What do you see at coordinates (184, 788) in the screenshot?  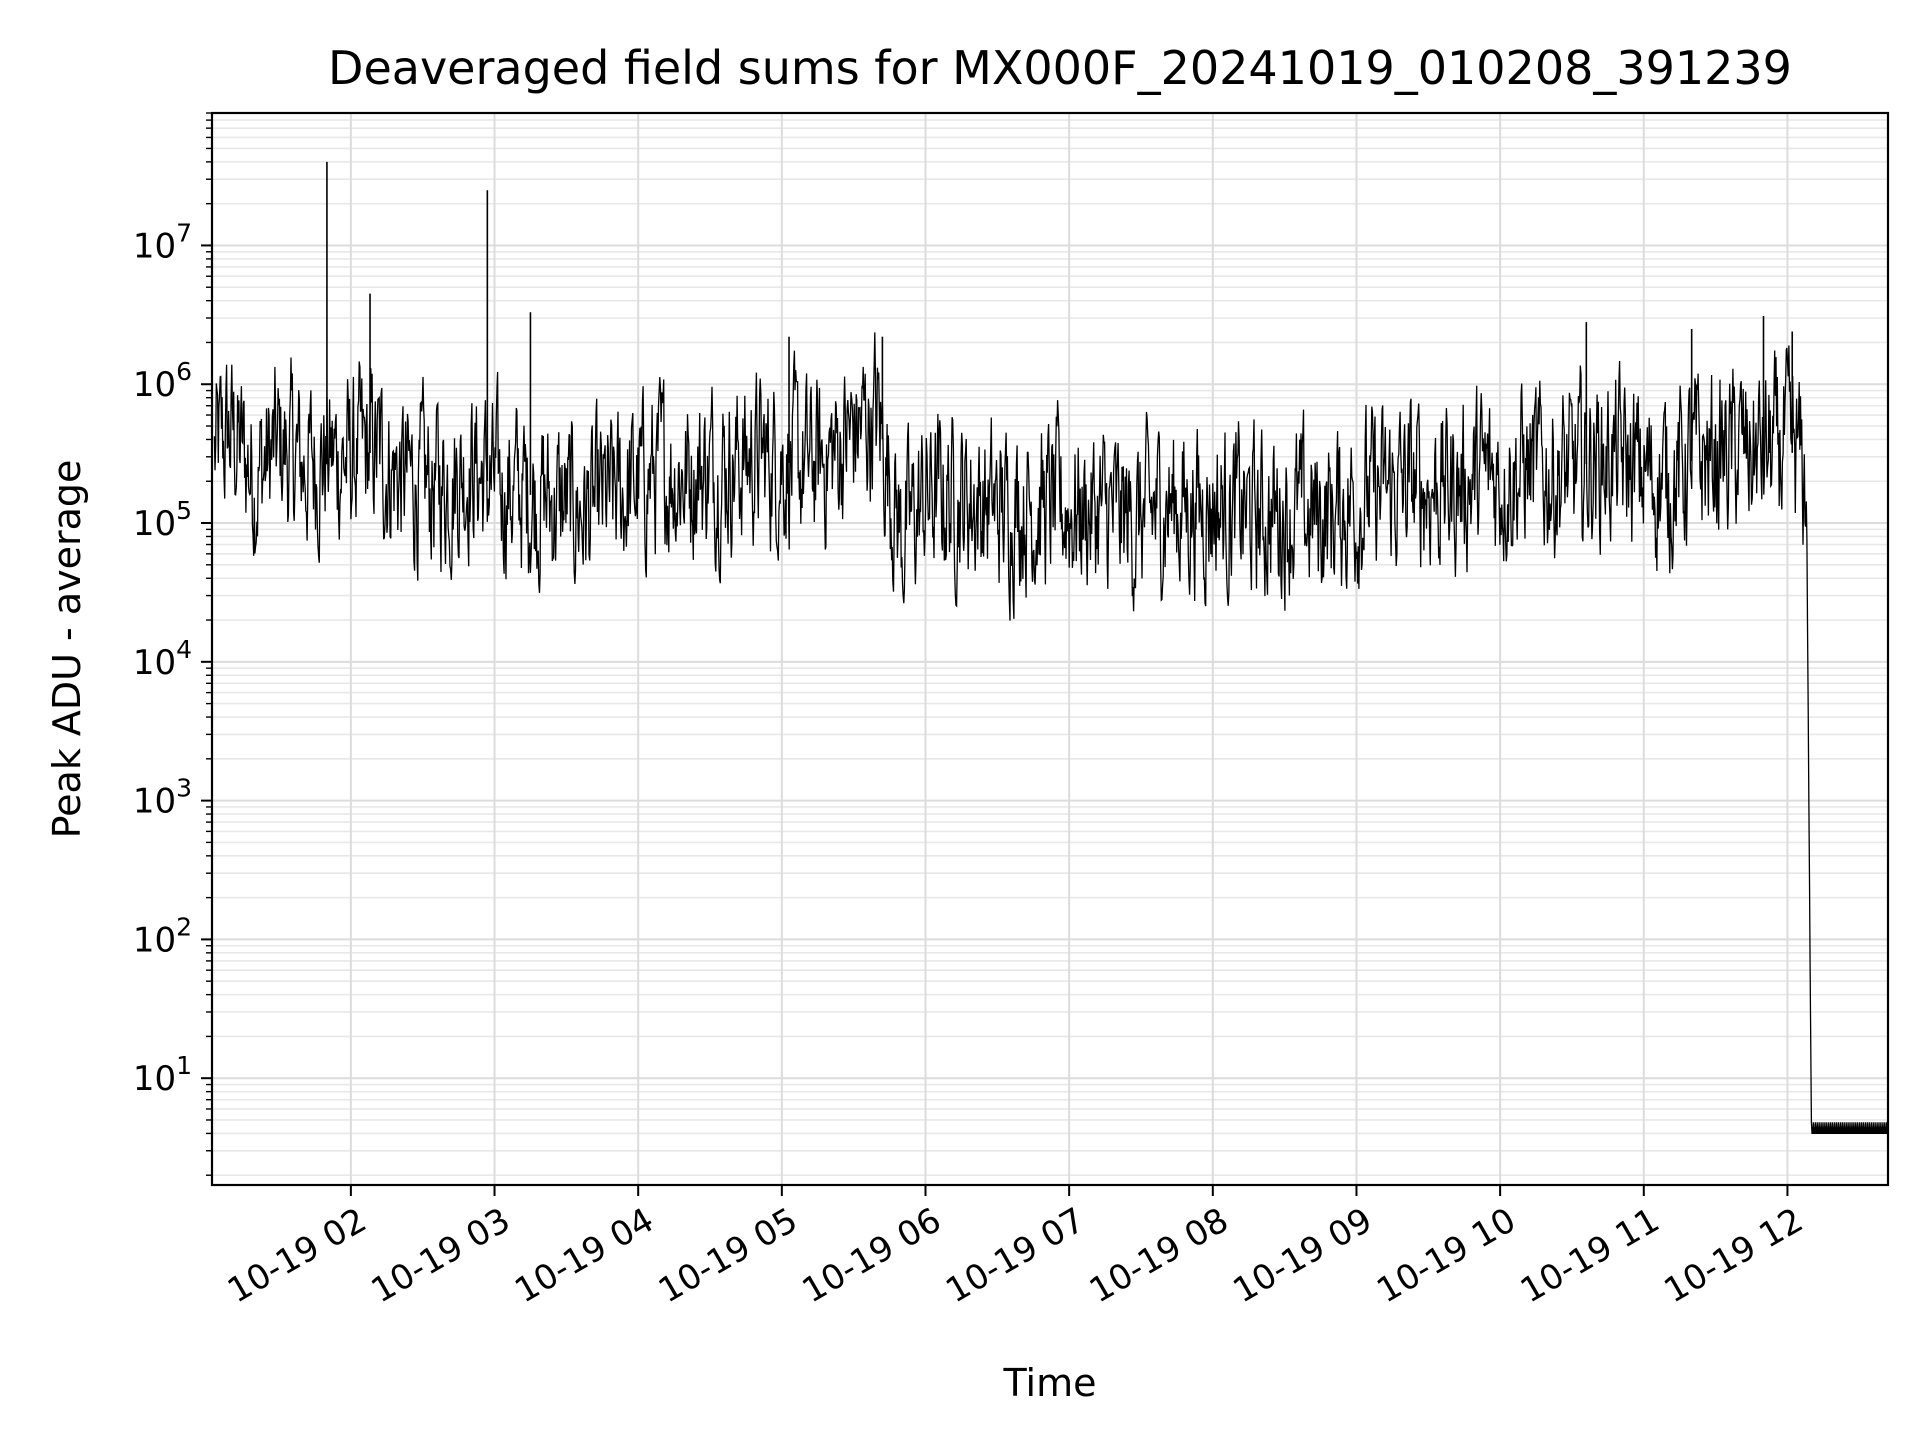 I see `y-tick-exponent: 3` at bounding box center [184, 788].